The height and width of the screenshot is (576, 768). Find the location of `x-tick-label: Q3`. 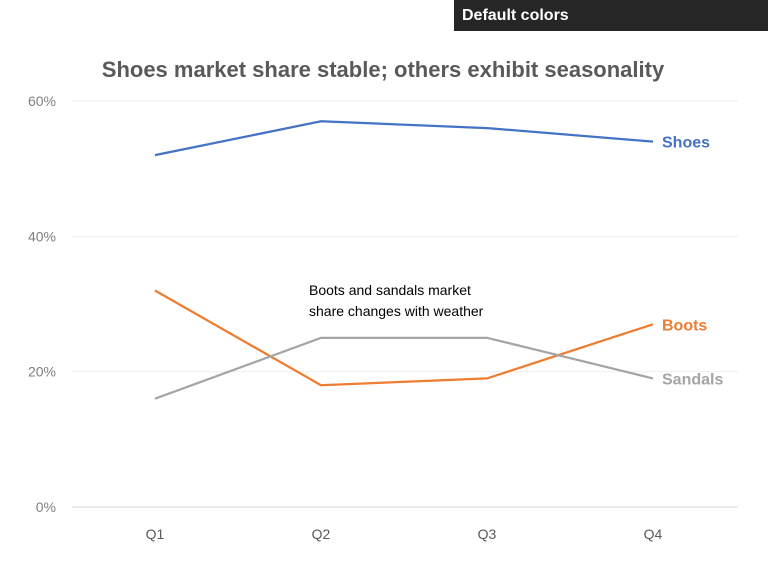

x-tick-label: Q3 is located at coordinates (487, 534).